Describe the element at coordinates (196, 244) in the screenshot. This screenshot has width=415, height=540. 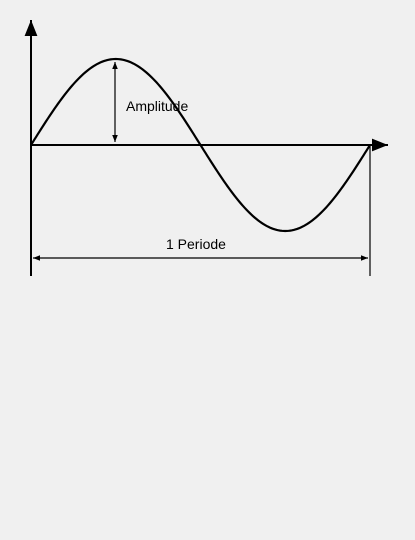
I see `period-label: 1 Periode` at that location.